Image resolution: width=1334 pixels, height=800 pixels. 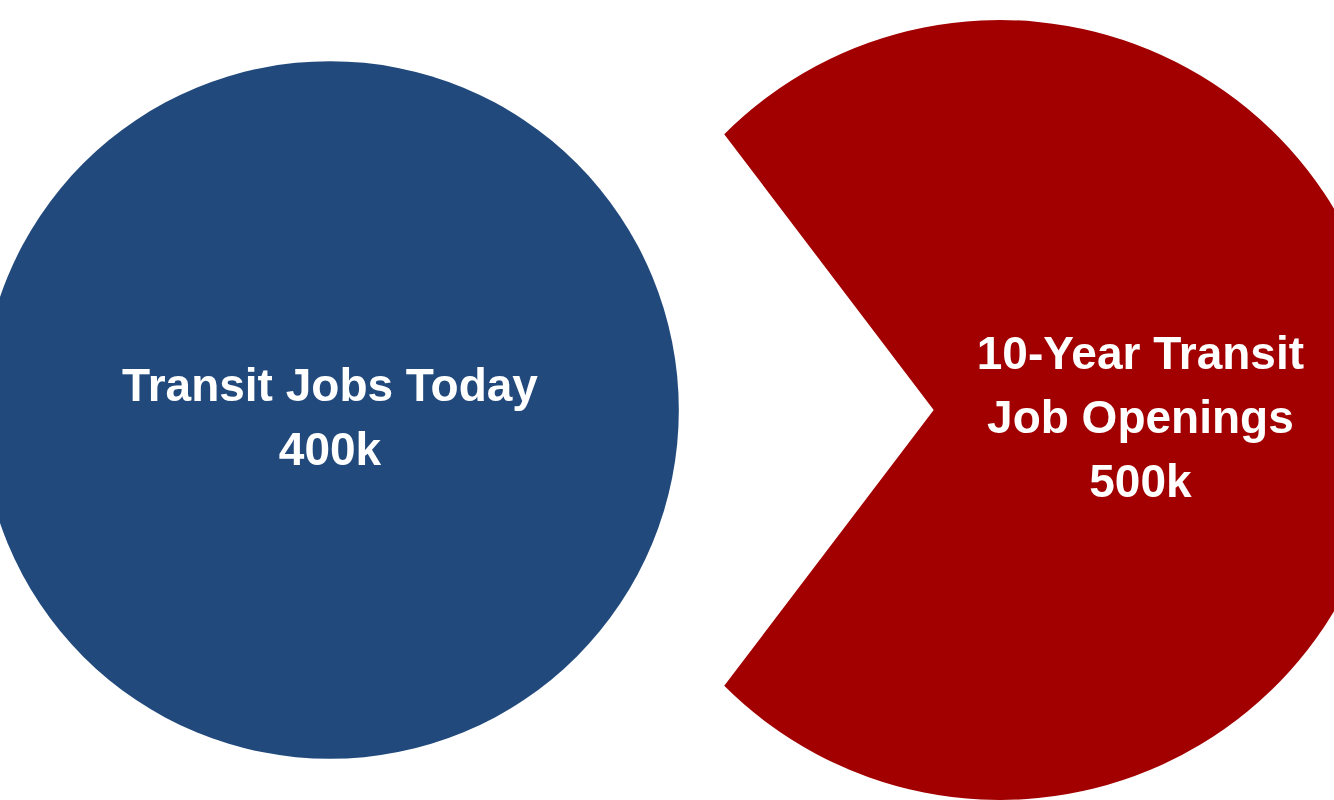 I want to click on data-label: 500k, so click(x=1140, y=480).